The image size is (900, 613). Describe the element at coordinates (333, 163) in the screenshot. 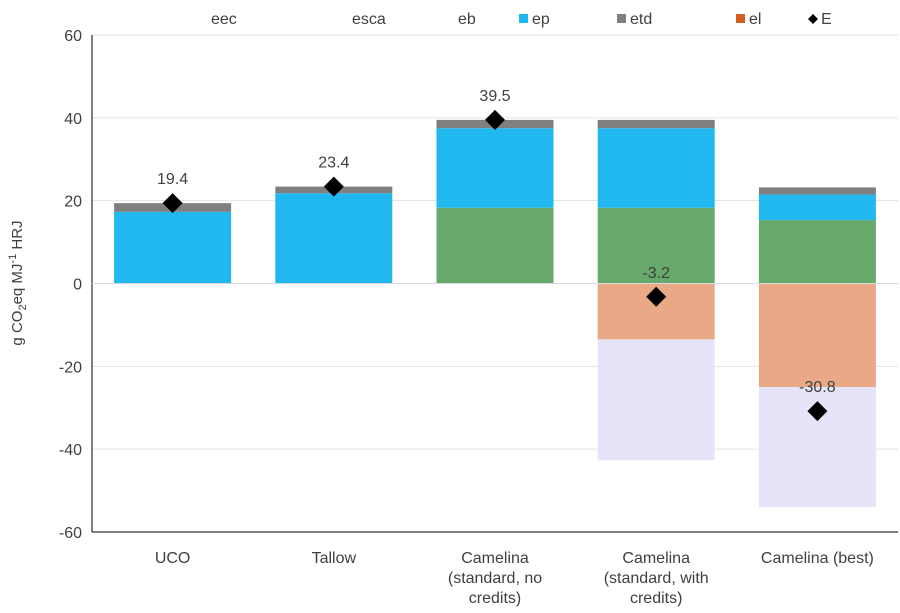

I see `data-label: 23.4` at that location.